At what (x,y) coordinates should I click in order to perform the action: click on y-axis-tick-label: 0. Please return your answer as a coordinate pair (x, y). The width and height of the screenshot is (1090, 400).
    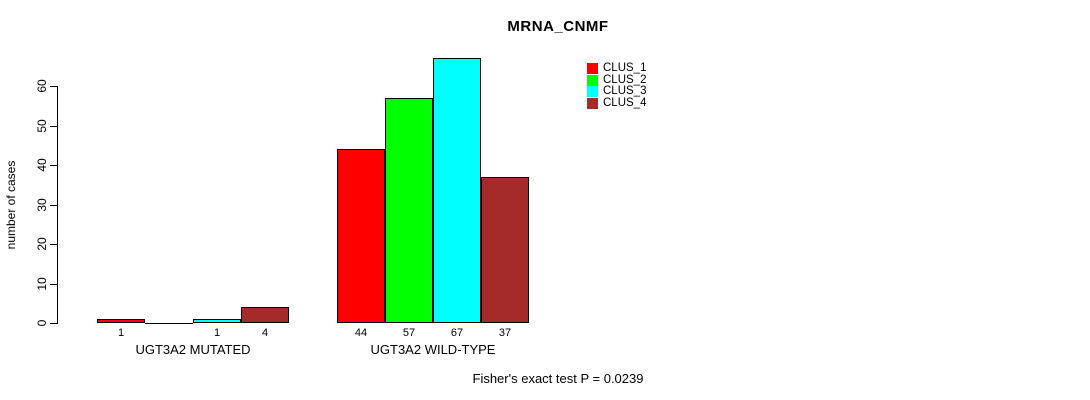
    Looking at the image, I should click on (42, 323).